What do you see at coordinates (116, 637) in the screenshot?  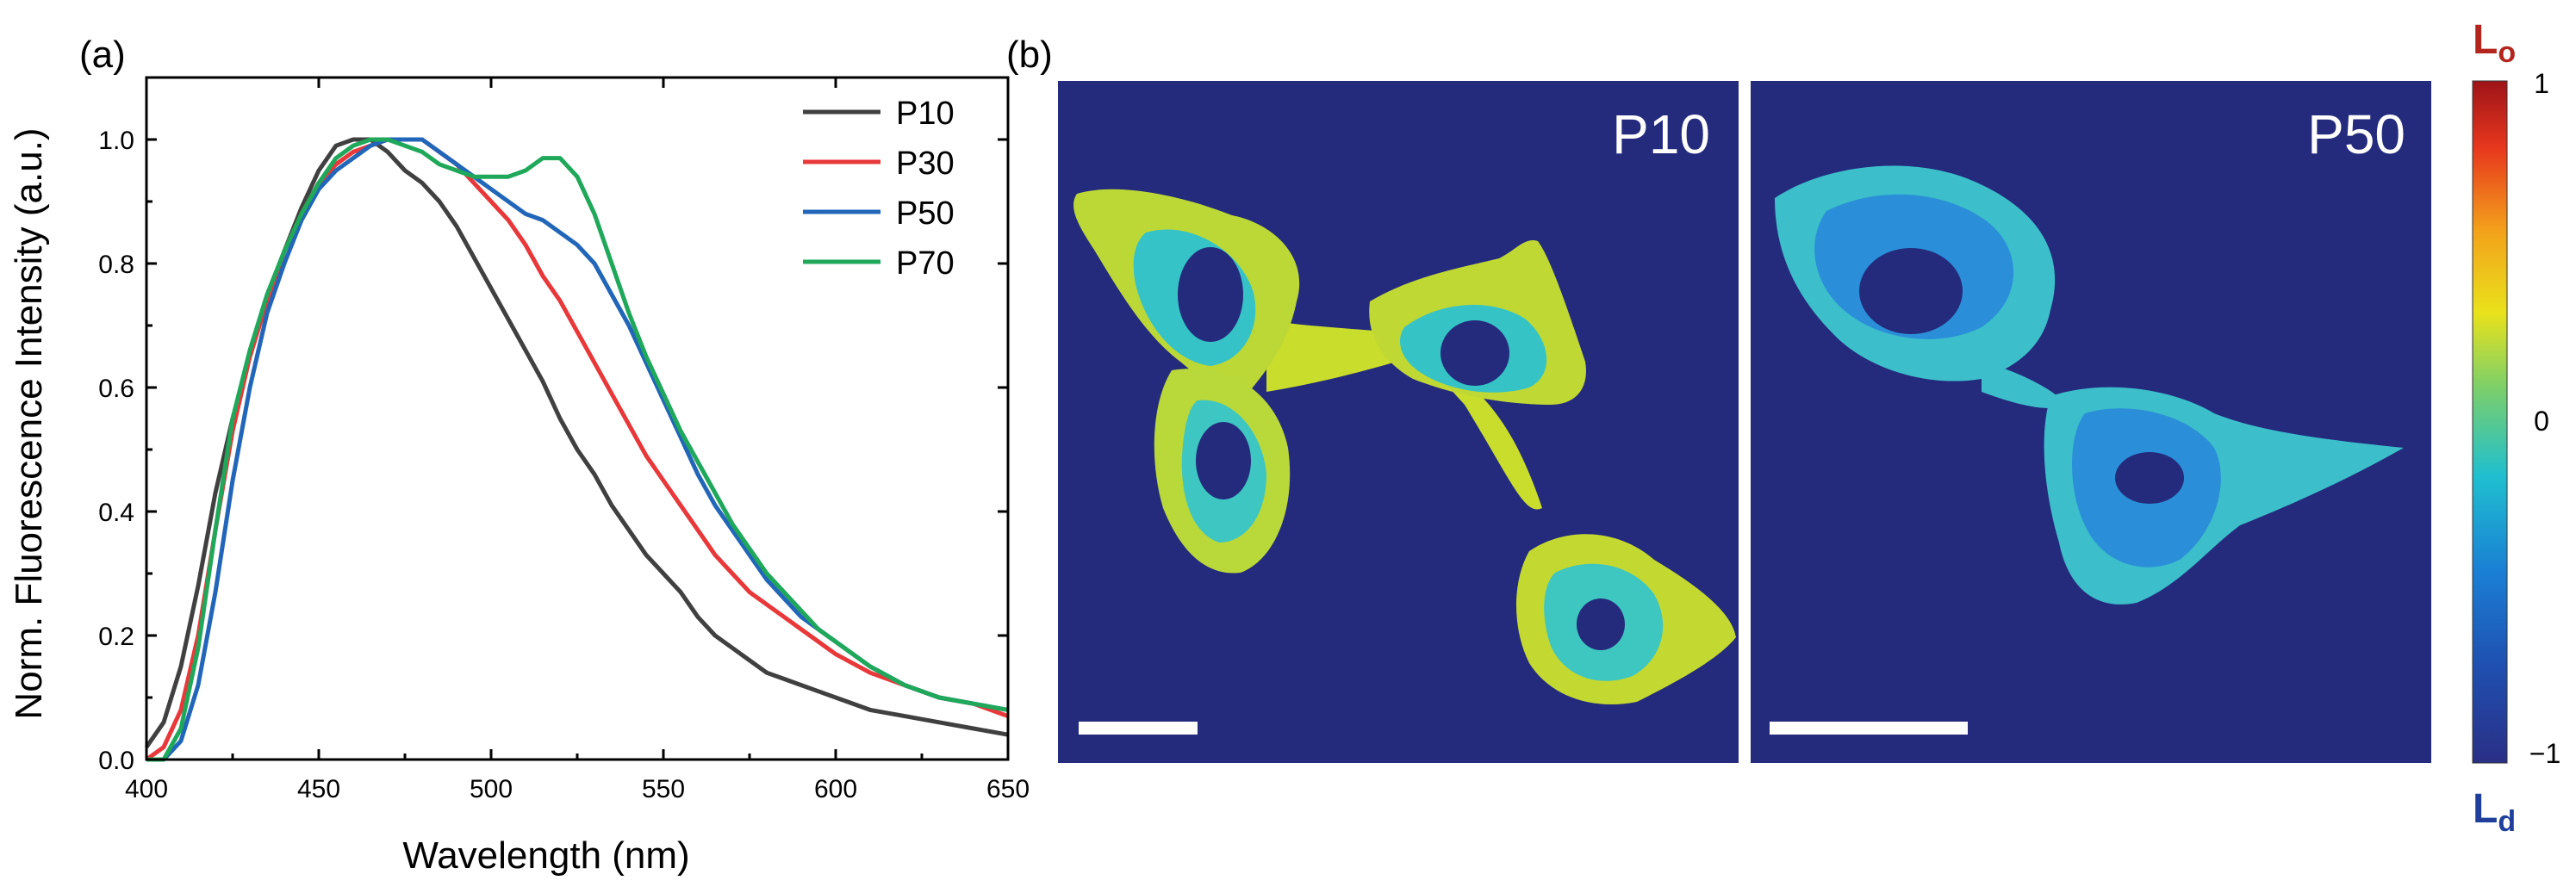 I see `y-tick-label: 0.2` at bounding box center [116, 637].